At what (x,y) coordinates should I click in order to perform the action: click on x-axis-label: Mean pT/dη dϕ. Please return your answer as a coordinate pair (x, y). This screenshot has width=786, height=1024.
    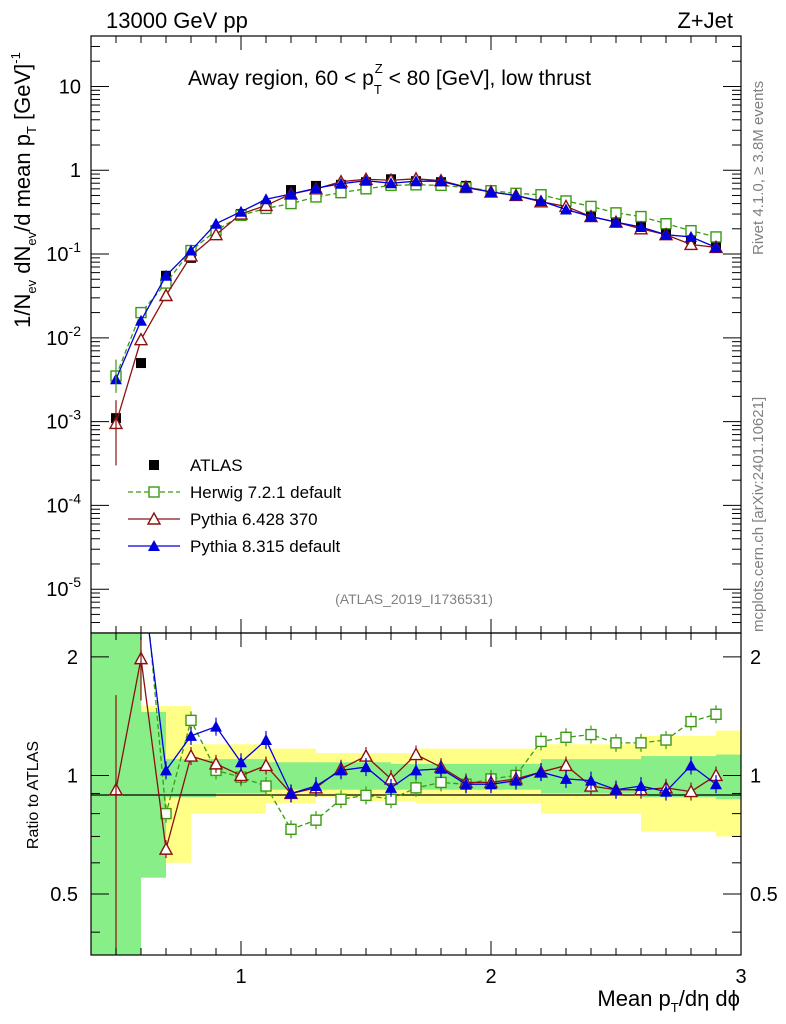
    Looking at the image, I should click on (668, 1000).